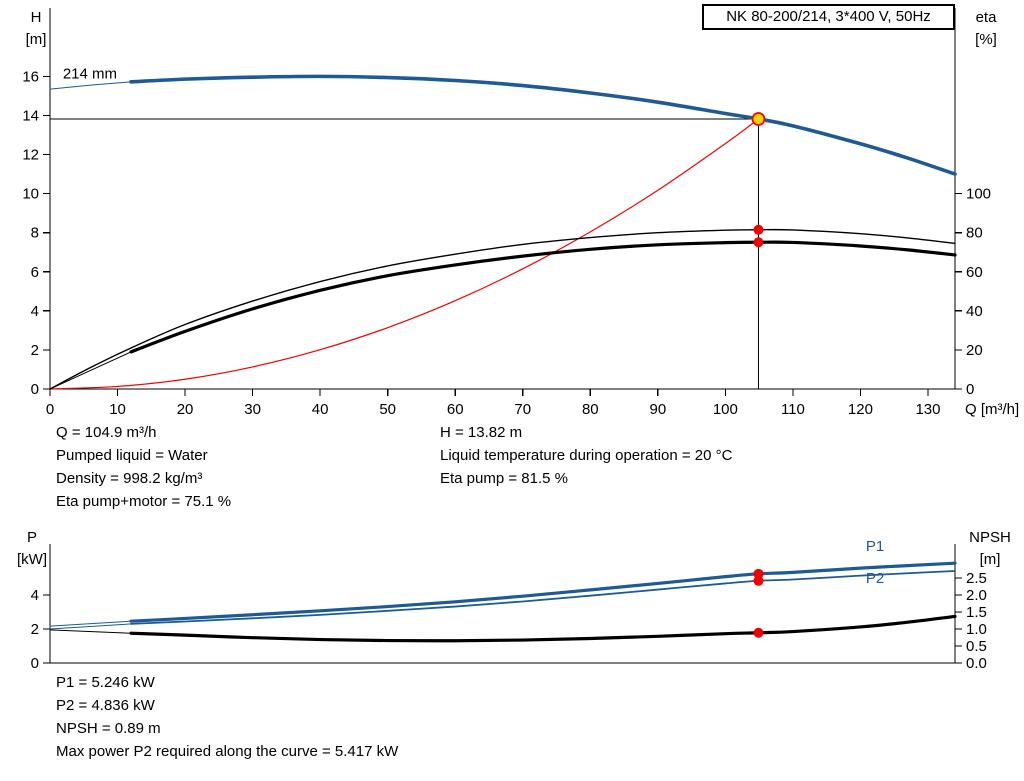 Image resolution: width=1024 pixels, height=781 pixels. I want to click on x-tick-label: 60, so click(455, 409).